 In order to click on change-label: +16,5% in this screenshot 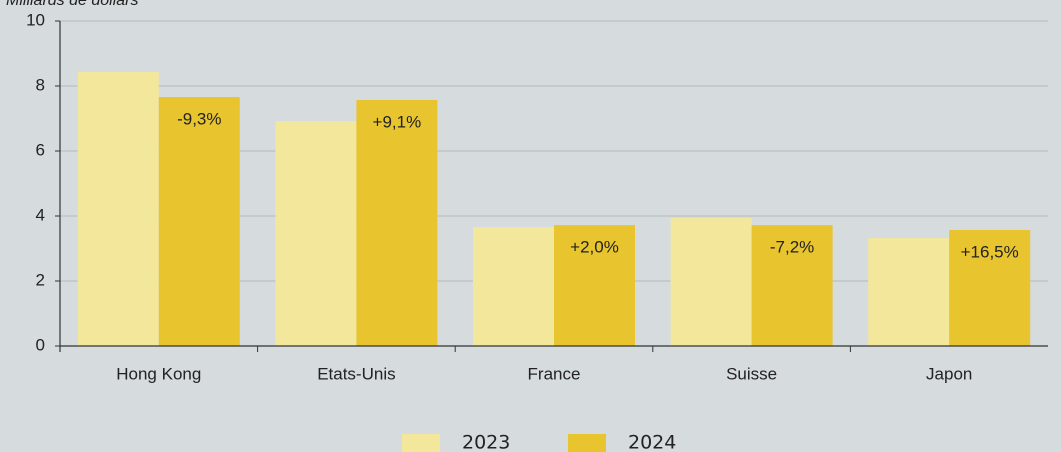, I will do `click(990, 251)`.